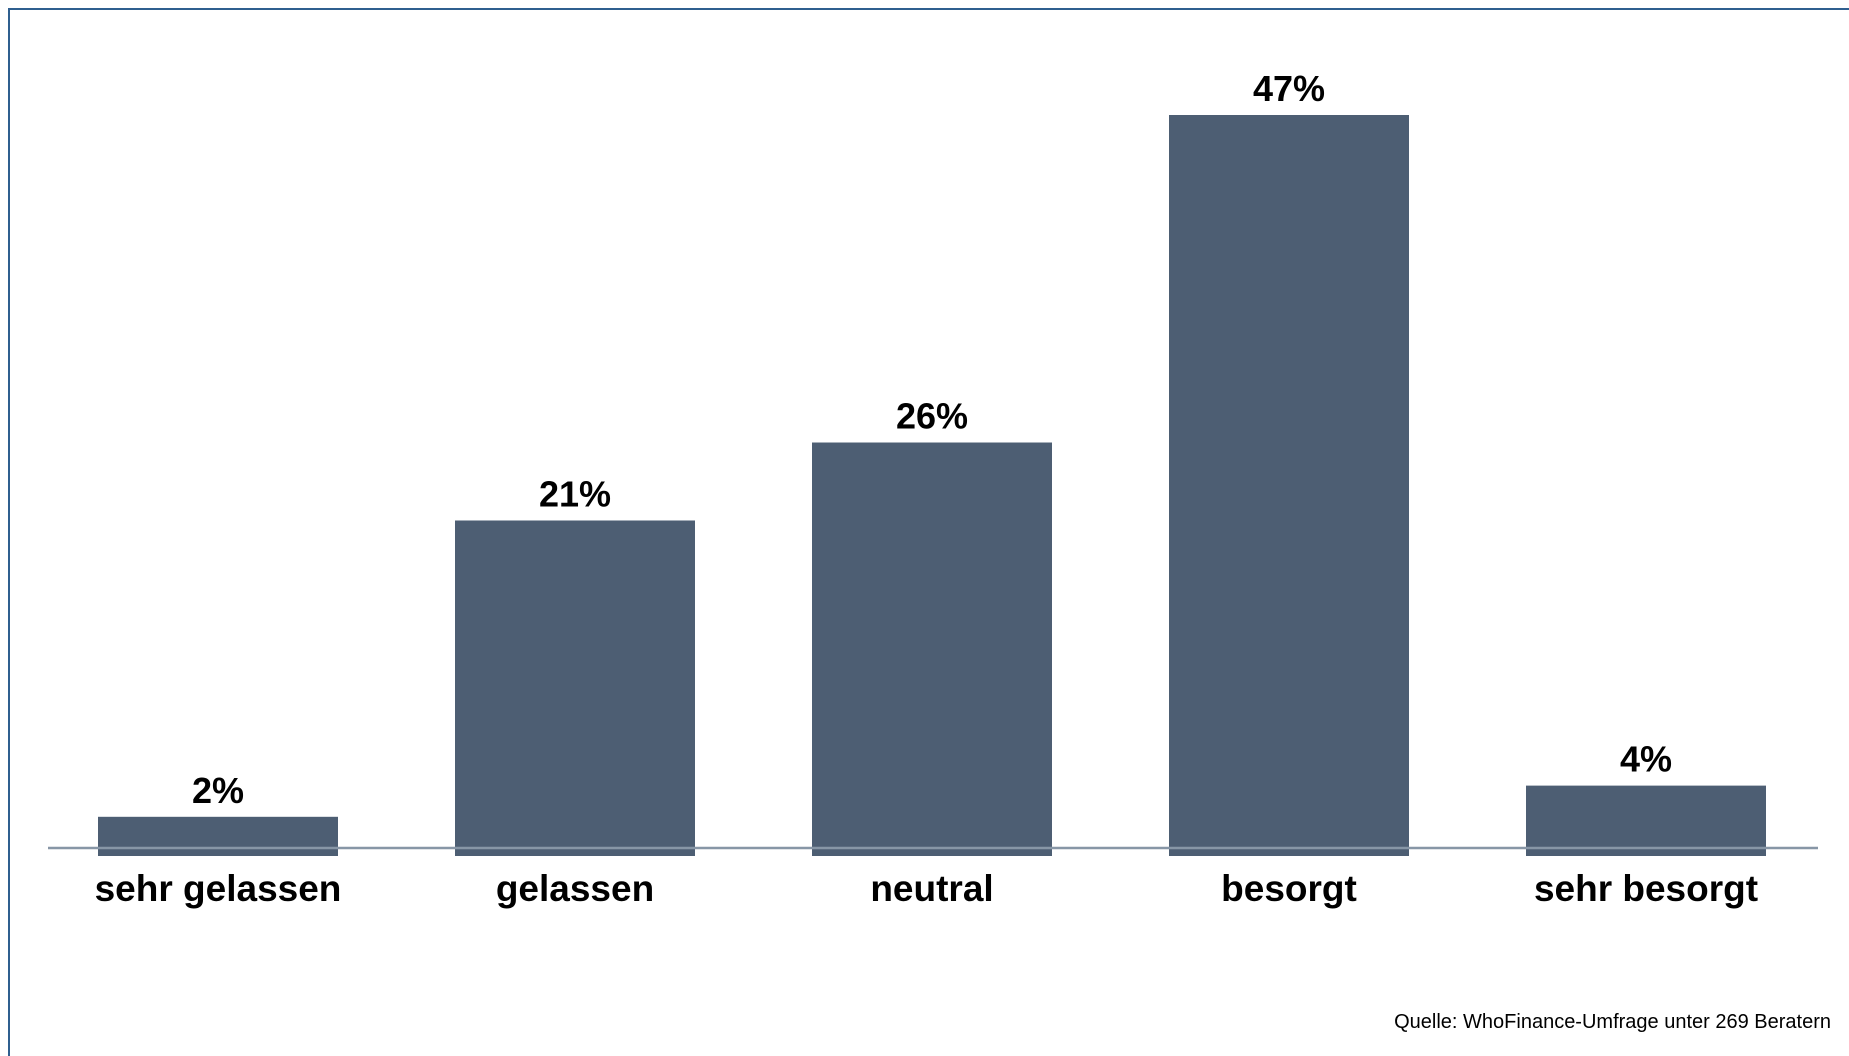 The image size is (1849, 1056). I want to click on category-label: gelassen, so click(575, 888).